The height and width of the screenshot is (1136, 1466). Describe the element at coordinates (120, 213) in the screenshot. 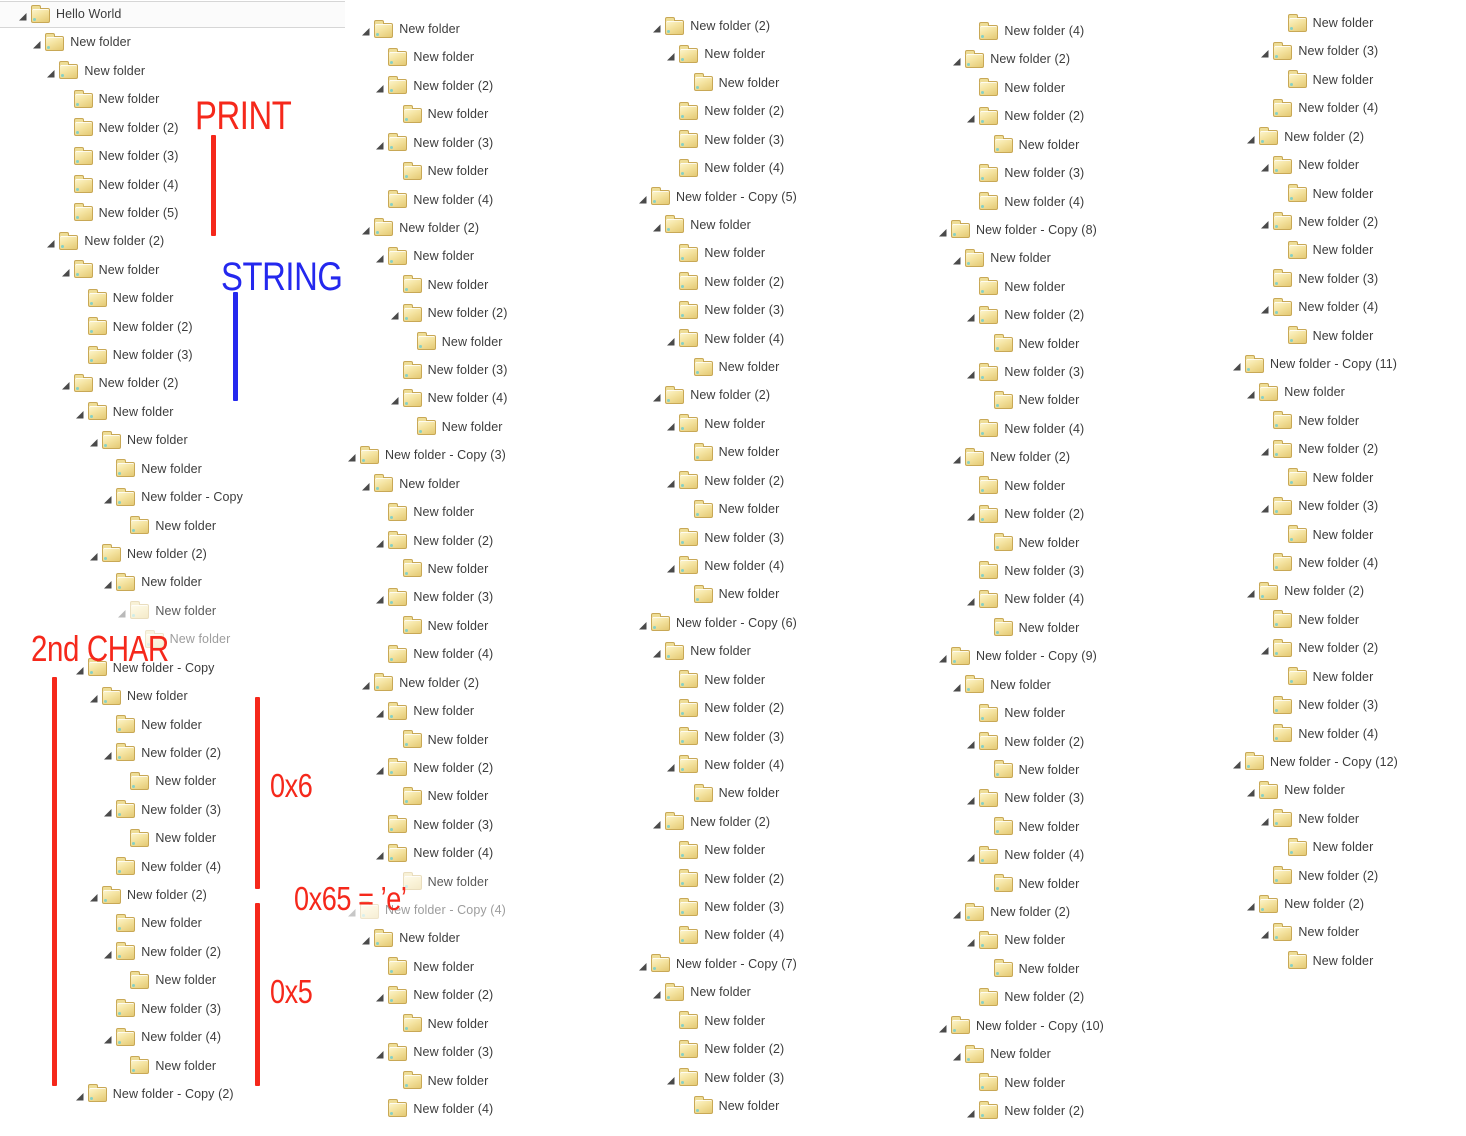

I see `tree-item: New folder (5)` at that location.